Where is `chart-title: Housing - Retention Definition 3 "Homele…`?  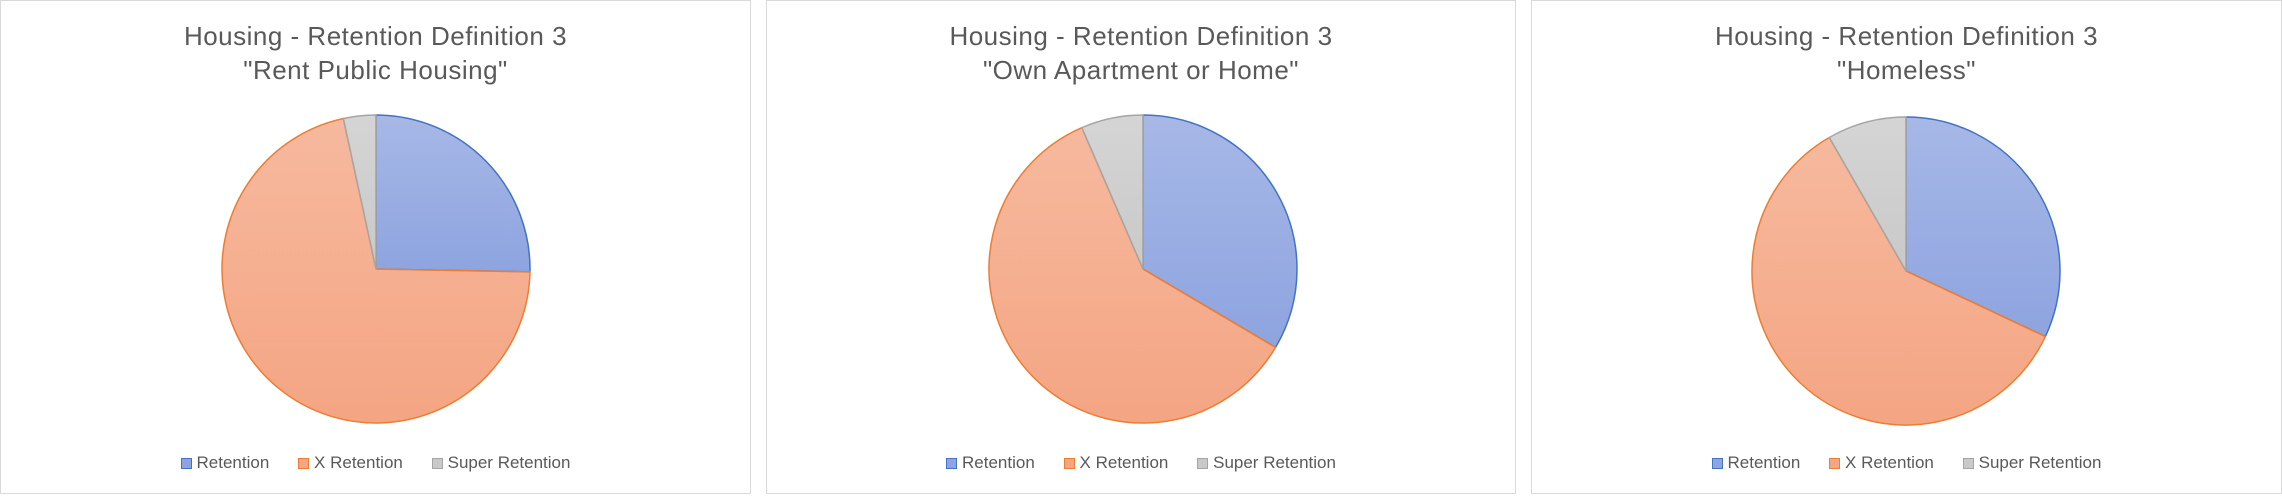 chart-title: Housing - Retention Definition 3 "Homele… is located at coordinates (1906, 53).